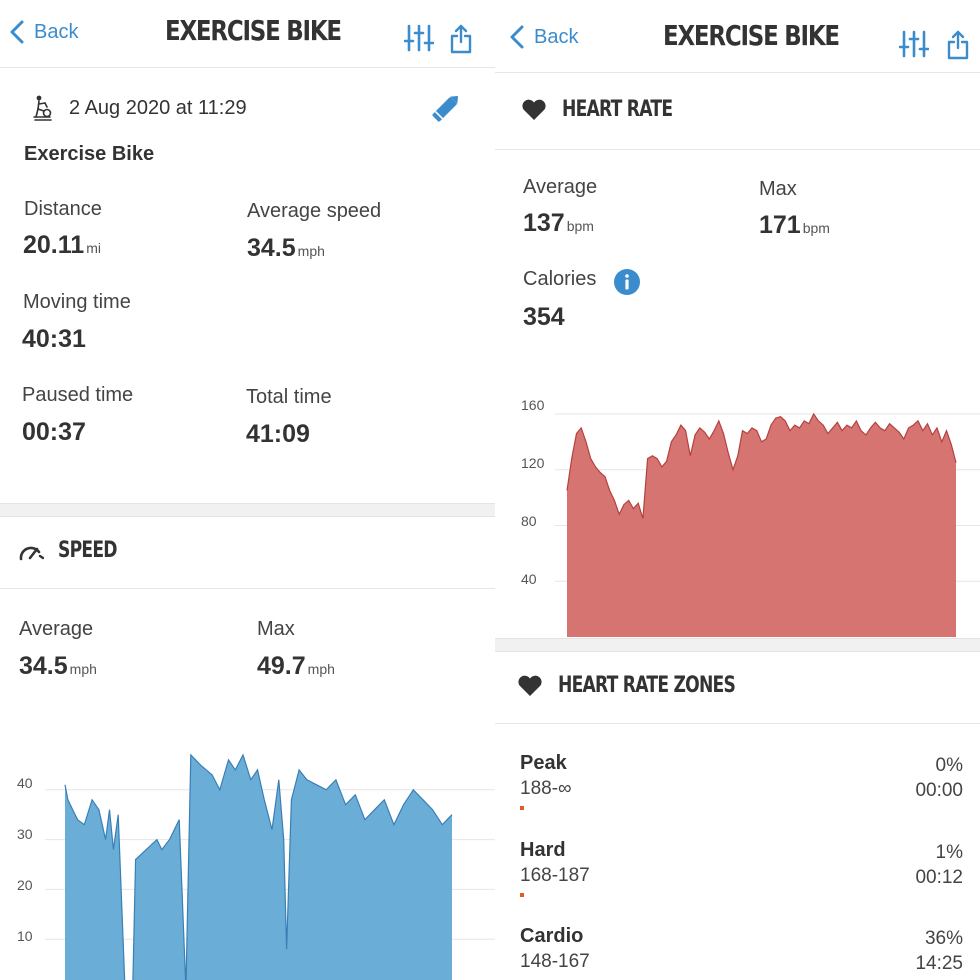  What do you see at coordinates (311, 251) in the screenshot?
I see `avg-speed-unit: mph` at bounding box center [311, 251].